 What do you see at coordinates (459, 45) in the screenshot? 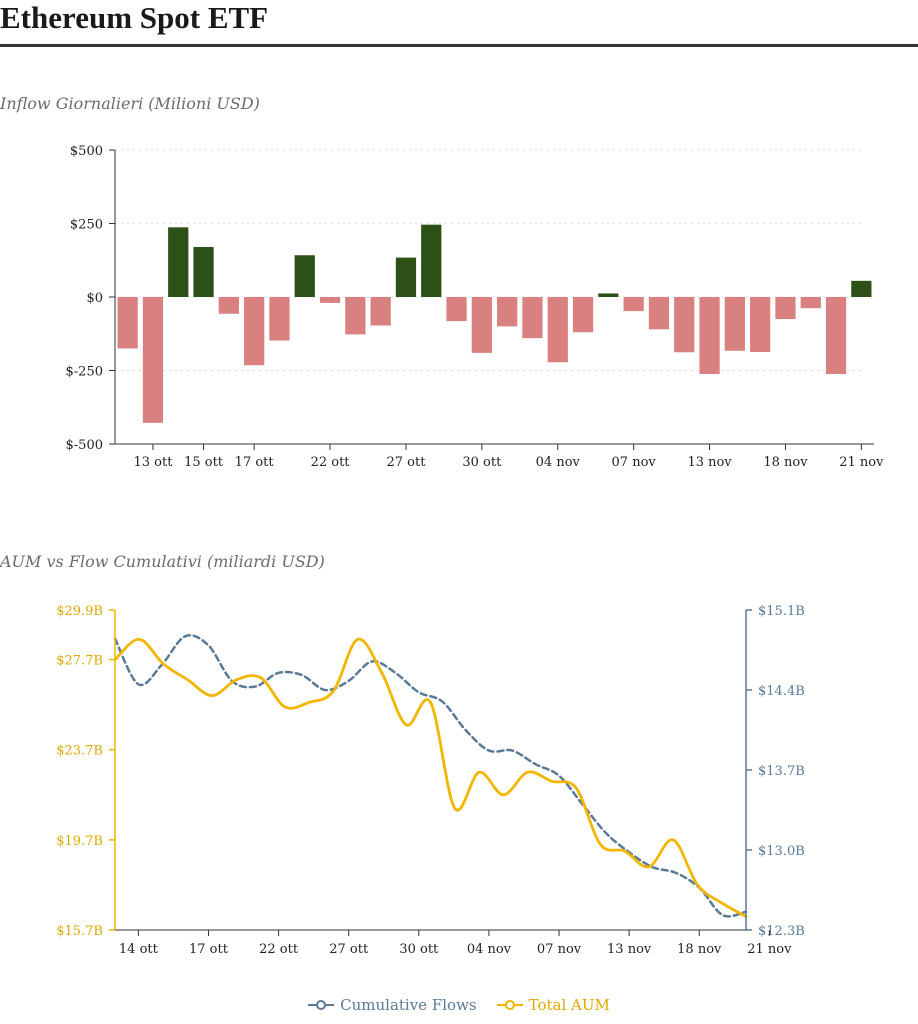
I see `title-divider` at bounding box center [459, 45].